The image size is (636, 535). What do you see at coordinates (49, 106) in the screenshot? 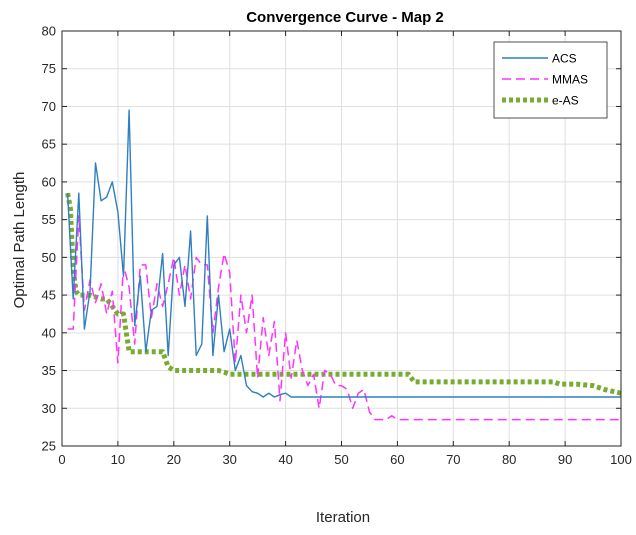
I see `y-tick-label: 70` at bounding box center [49, 106].